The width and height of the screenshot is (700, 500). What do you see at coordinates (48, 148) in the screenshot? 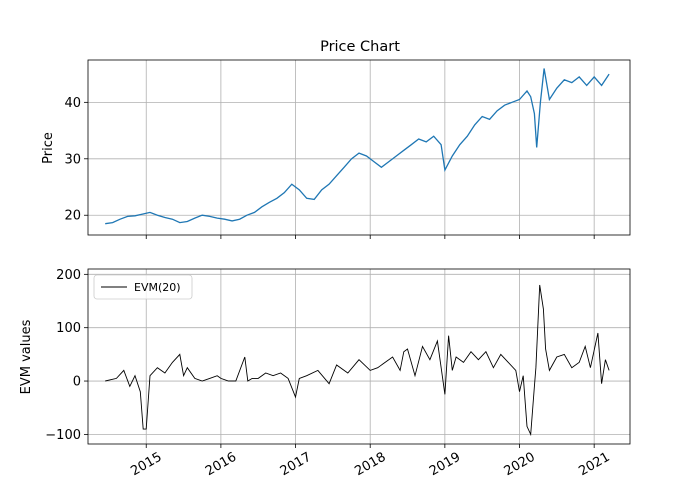
I see `price-y-axis-label: Price` at bounding box center [48, 148].